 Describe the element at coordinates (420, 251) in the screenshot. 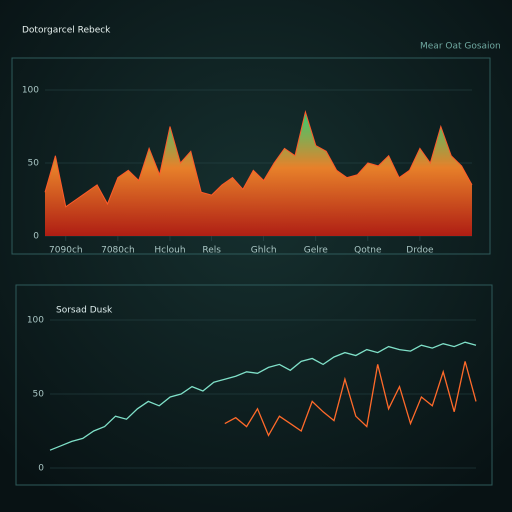

I see `x-tick-label: Drdoe` at that location.